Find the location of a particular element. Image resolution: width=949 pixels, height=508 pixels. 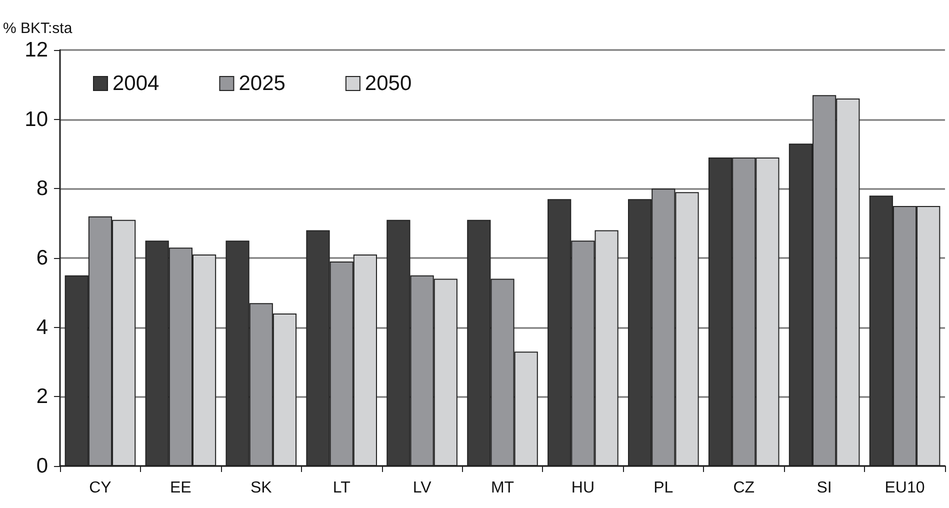

x-tick-label: CY is located at coordinates (100, 488).